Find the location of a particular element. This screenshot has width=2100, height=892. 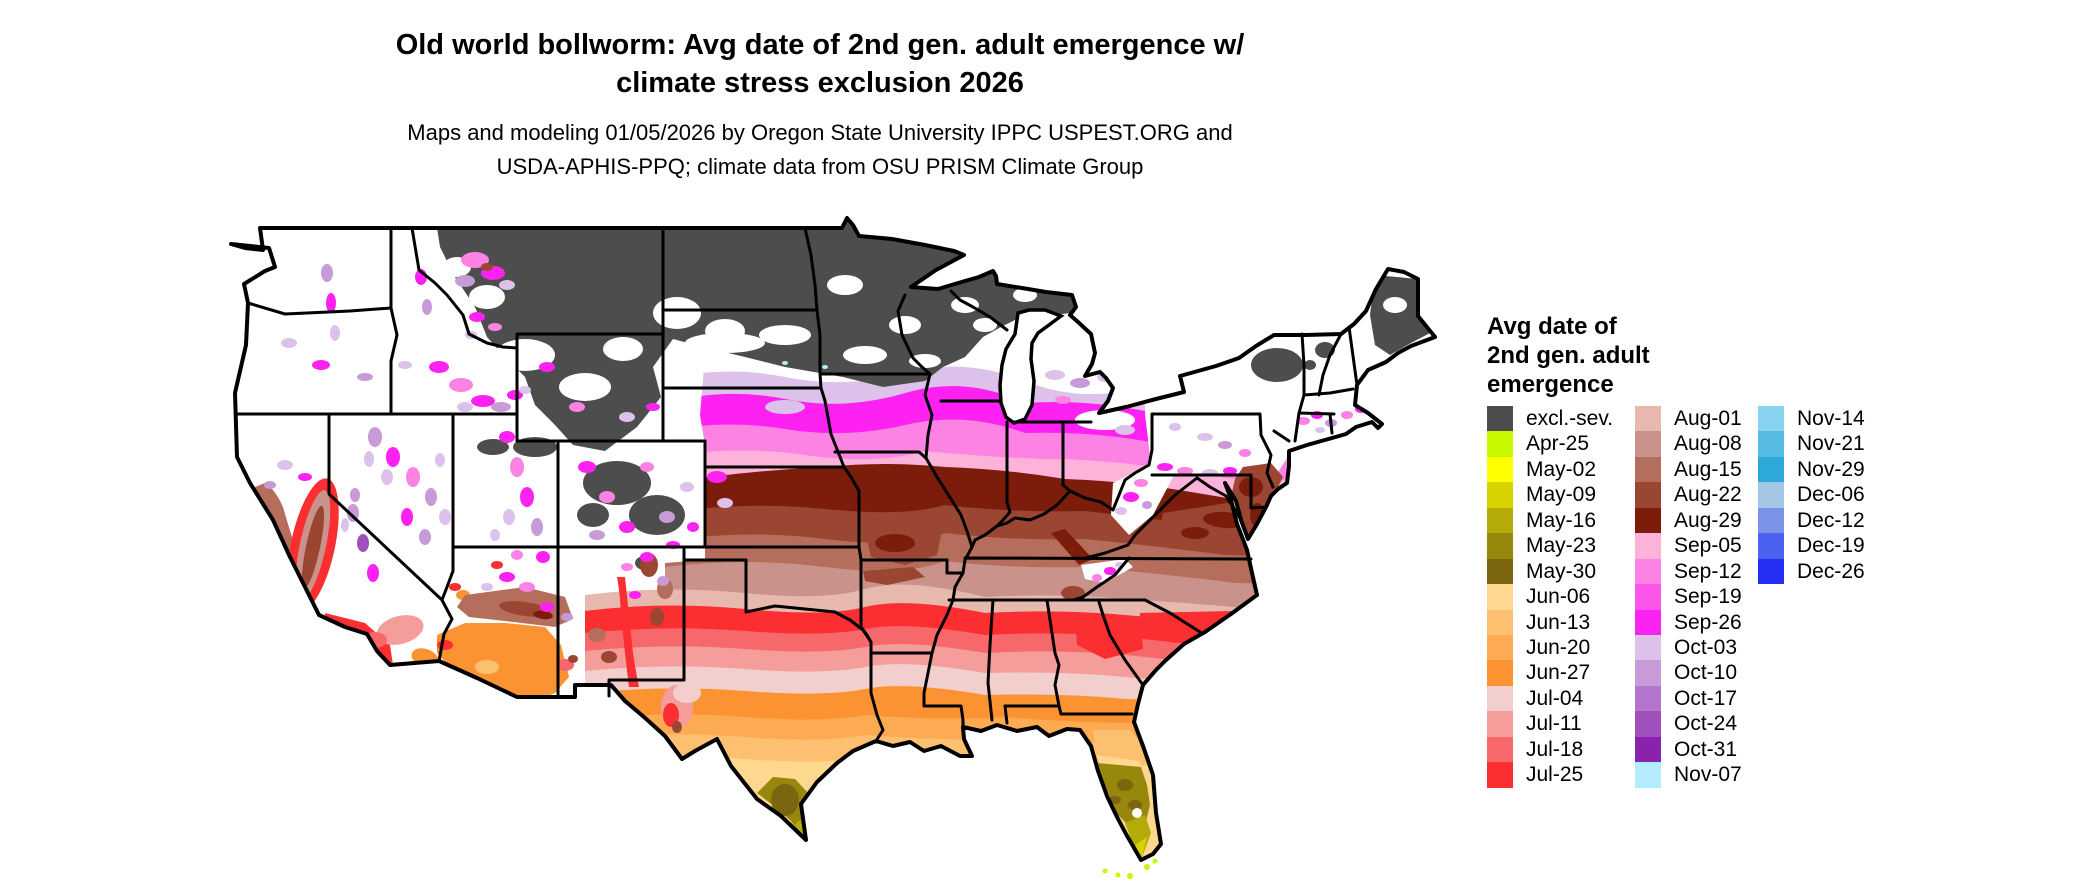

legend-label: Nov-29 is located at coordinates (1831, 469).